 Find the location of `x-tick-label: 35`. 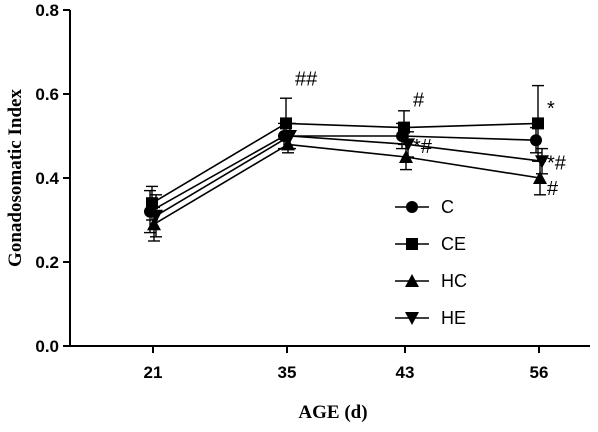

x-tick-label: 35 is located at coordinates (287, 372).